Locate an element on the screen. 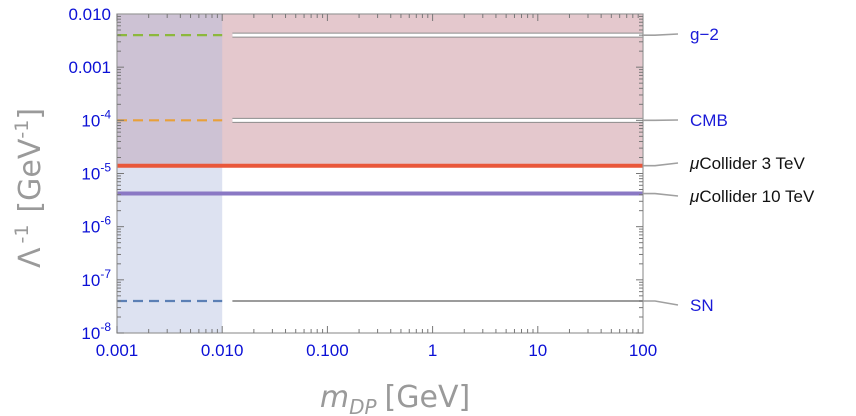  g-2-label: g−2 is located at coordinates (704, 34).